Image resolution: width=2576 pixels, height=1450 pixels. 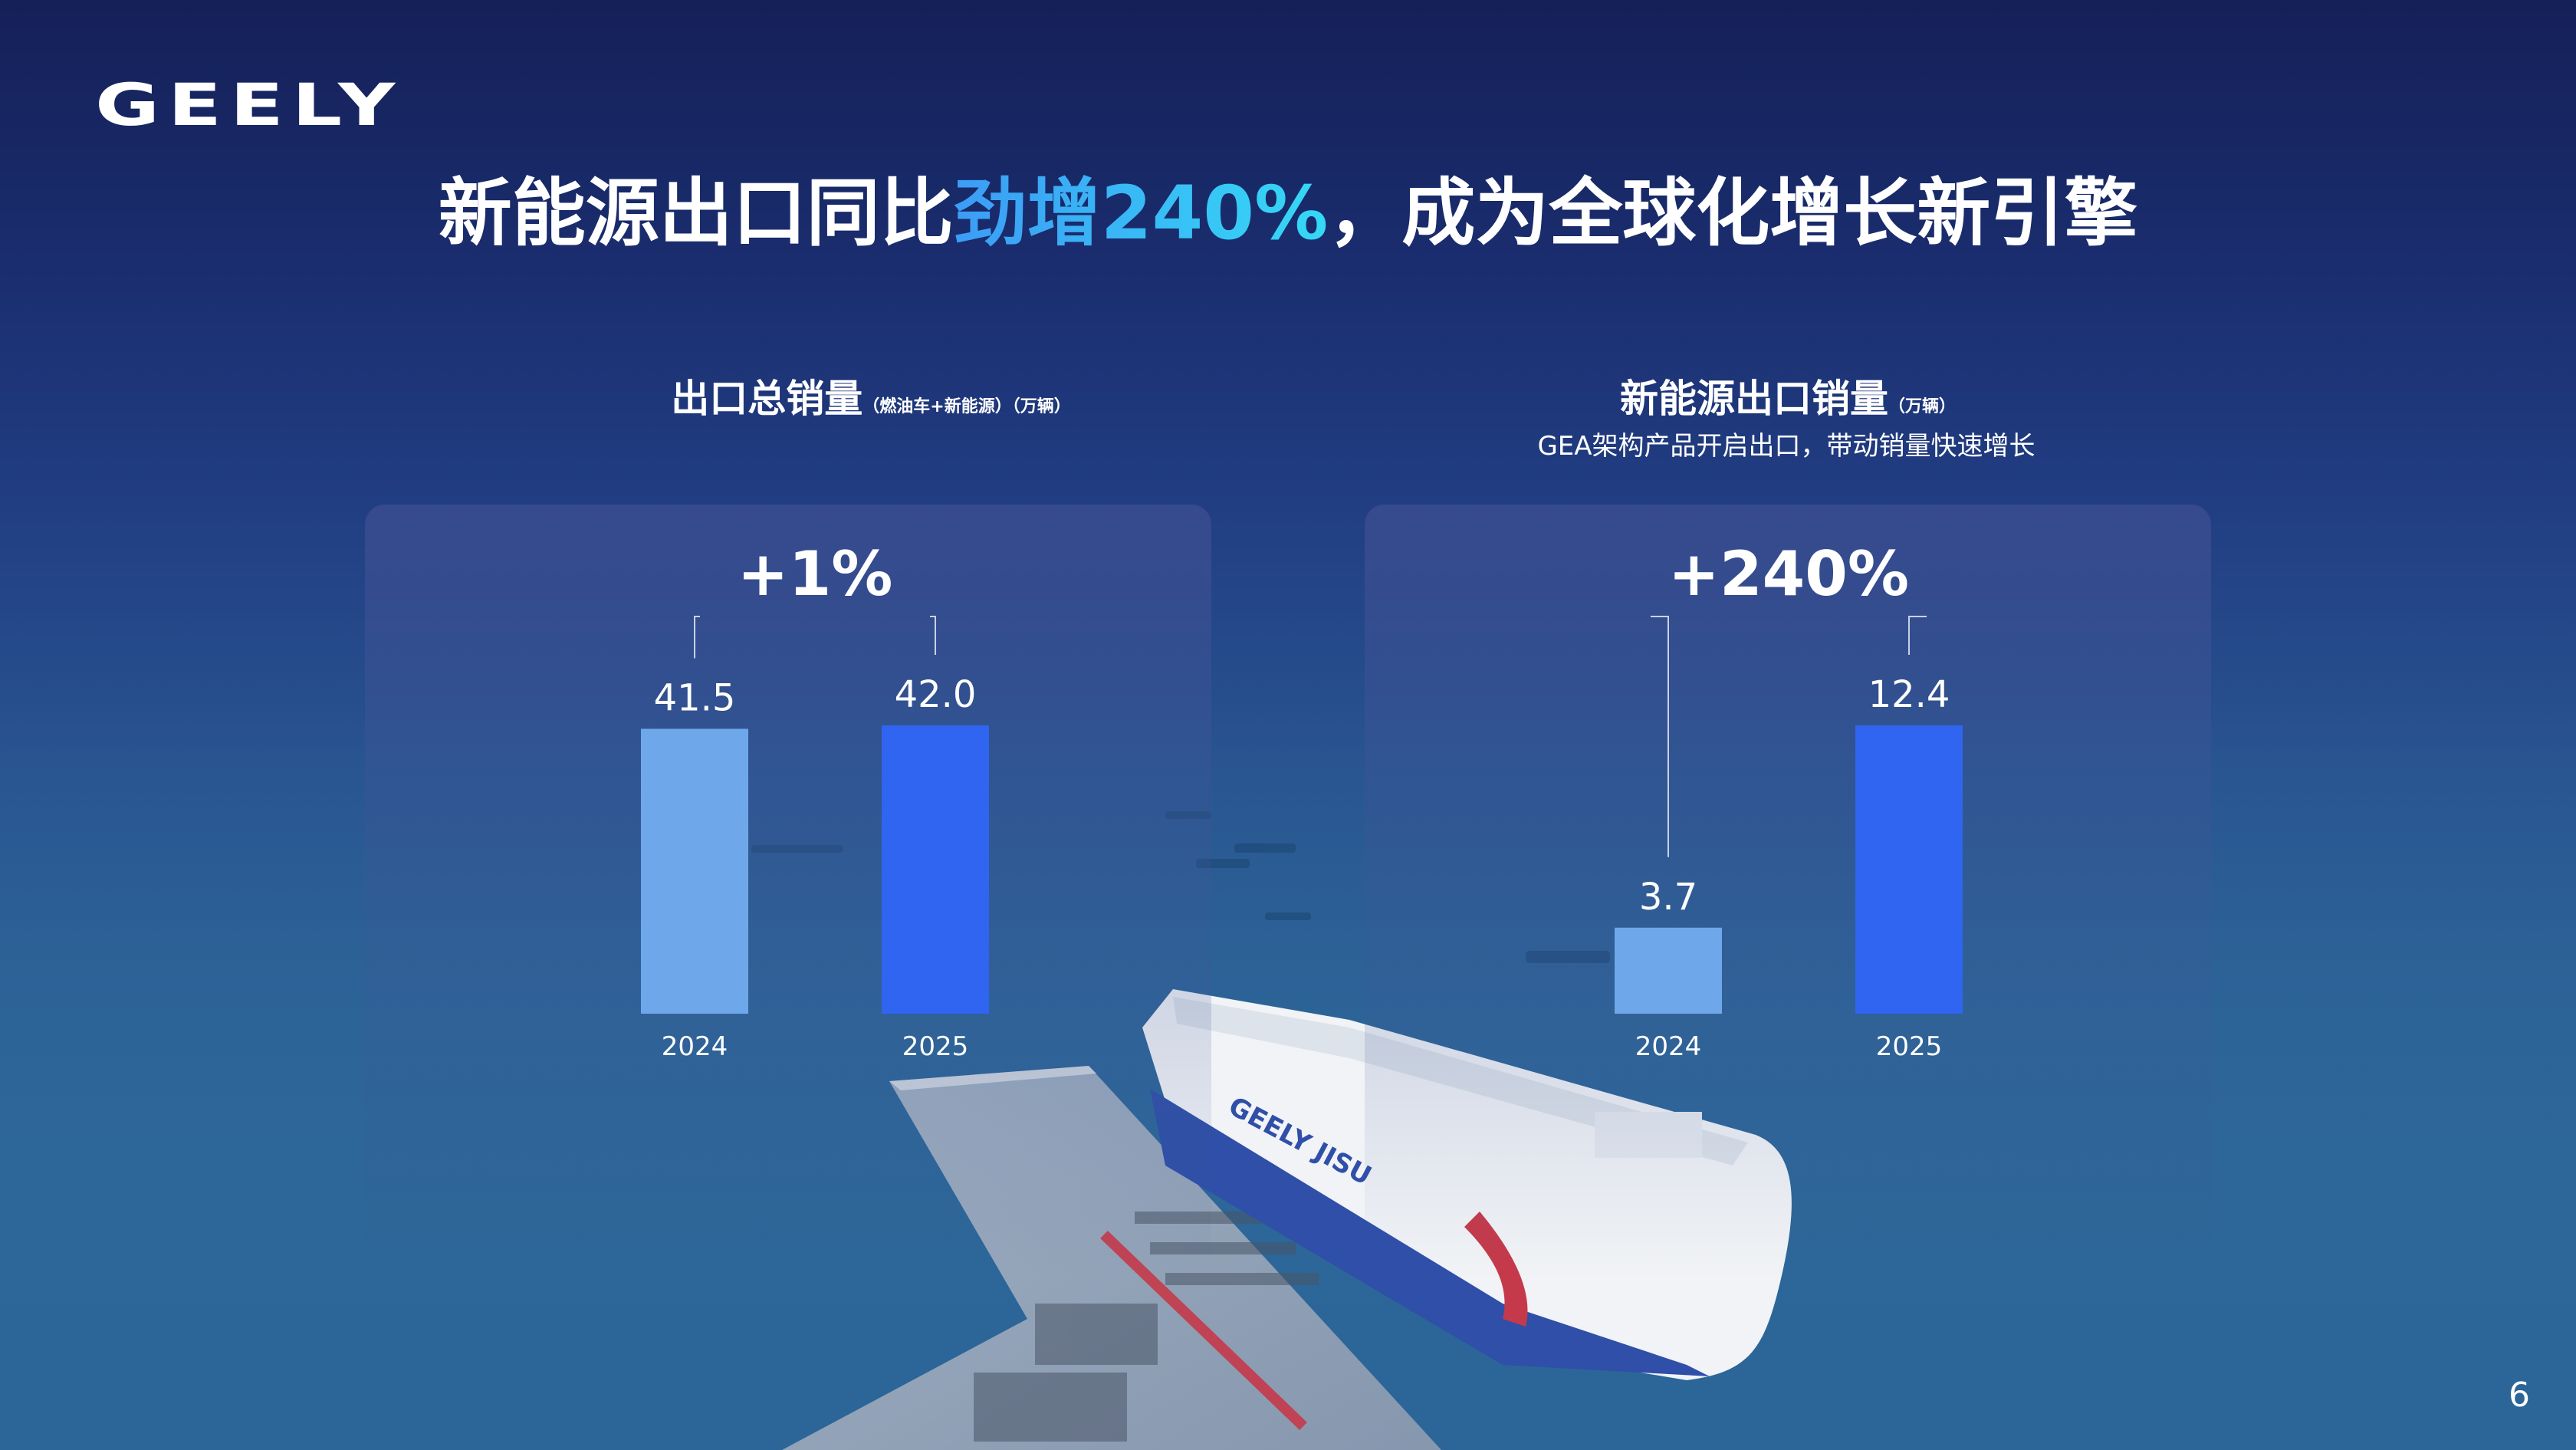 I want to click on headline: 新能源出口同比劲增240%，成为全球化增长新引擎, so click(x=1288, y=206).